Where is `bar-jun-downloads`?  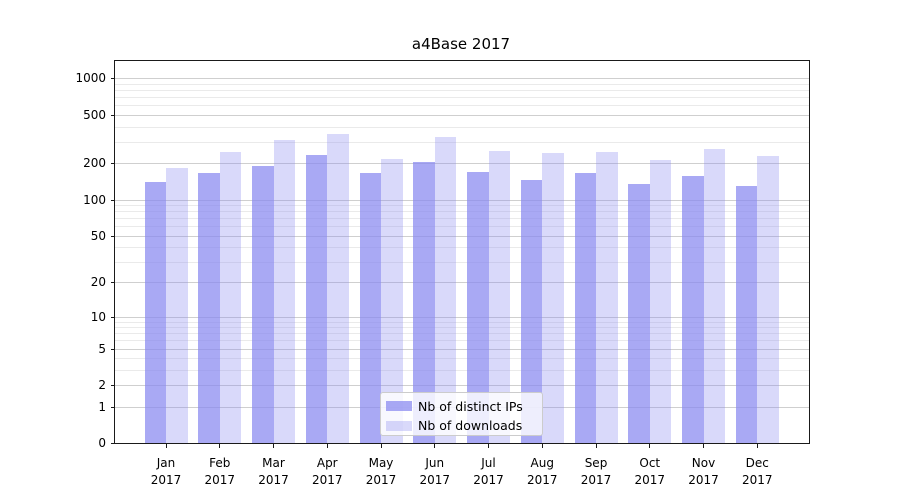
bar-jun-downloads is located at coordinates (445, 290).